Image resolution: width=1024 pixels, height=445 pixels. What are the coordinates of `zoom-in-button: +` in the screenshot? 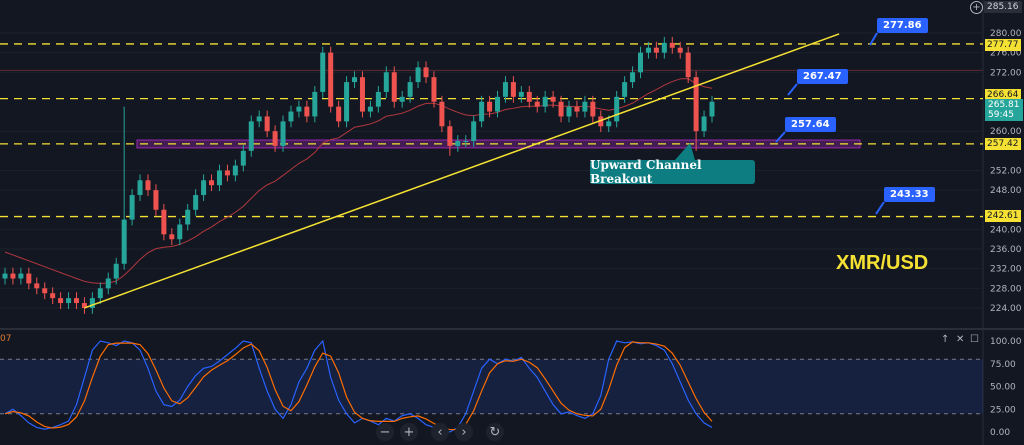 It's located at (409, 432).